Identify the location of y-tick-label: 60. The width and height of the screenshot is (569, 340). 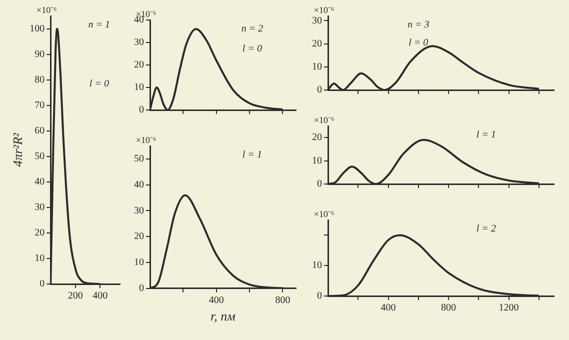
(39, 130).